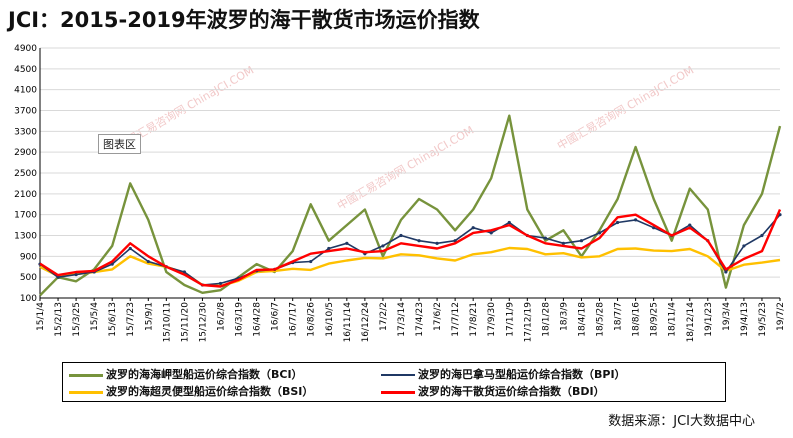  Describe the element at coordinates (28, 299) in the screenshot. I see `y-tick-label: 100` at that location.